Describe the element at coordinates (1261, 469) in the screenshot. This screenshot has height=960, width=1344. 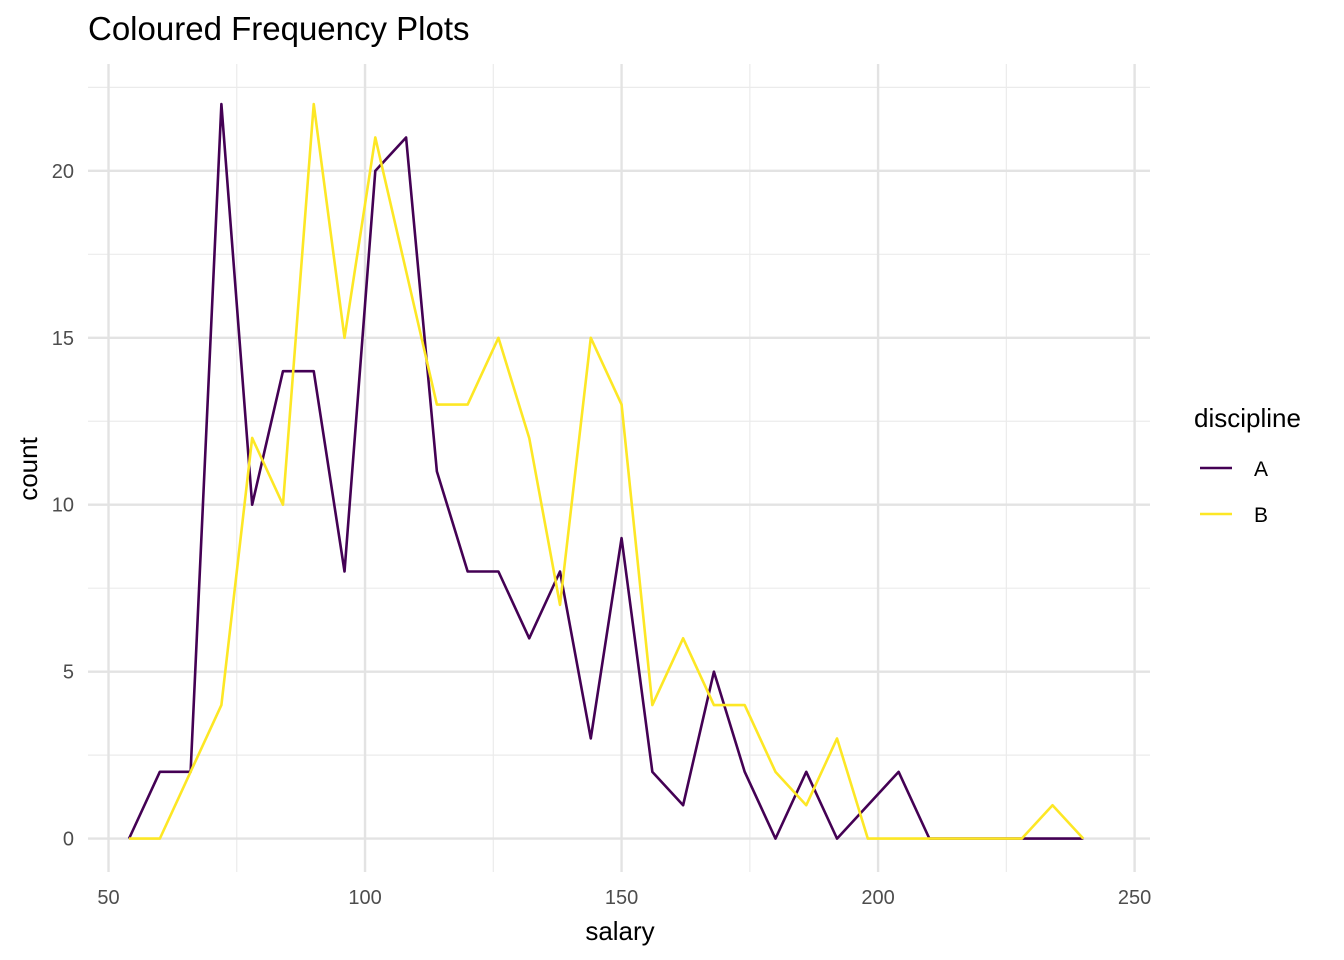
I see `legend-label-A: A` at that location.